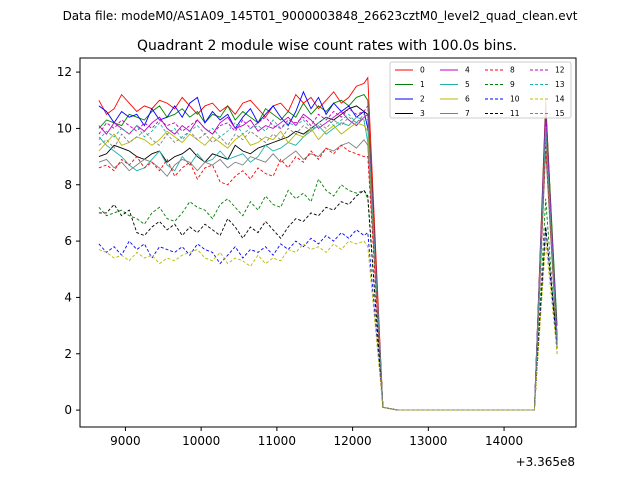  Describe the element at coordinates (68, 354) in the screenshot. I see `y-tick-label: 2` at that location.